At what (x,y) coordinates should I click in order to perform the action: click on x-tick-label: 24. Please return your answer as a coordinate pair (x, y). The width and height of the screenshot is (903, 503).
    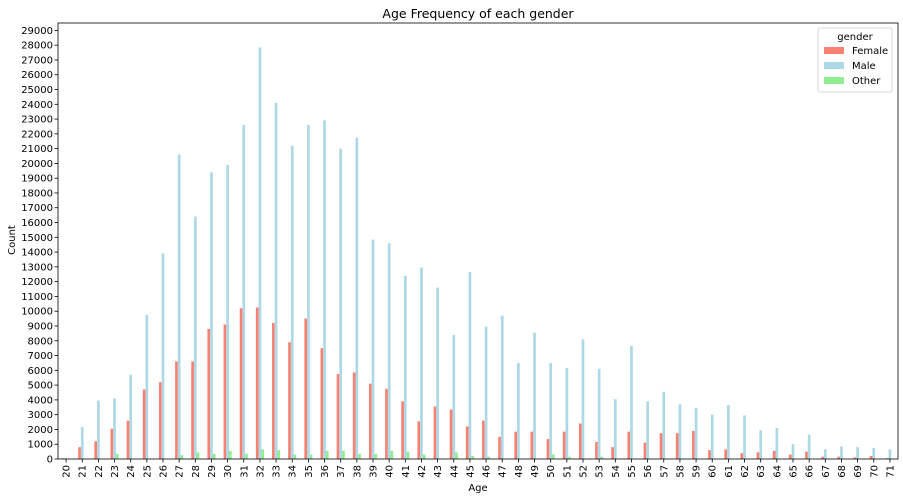
    Looking at the image, I should click on (131, 471).